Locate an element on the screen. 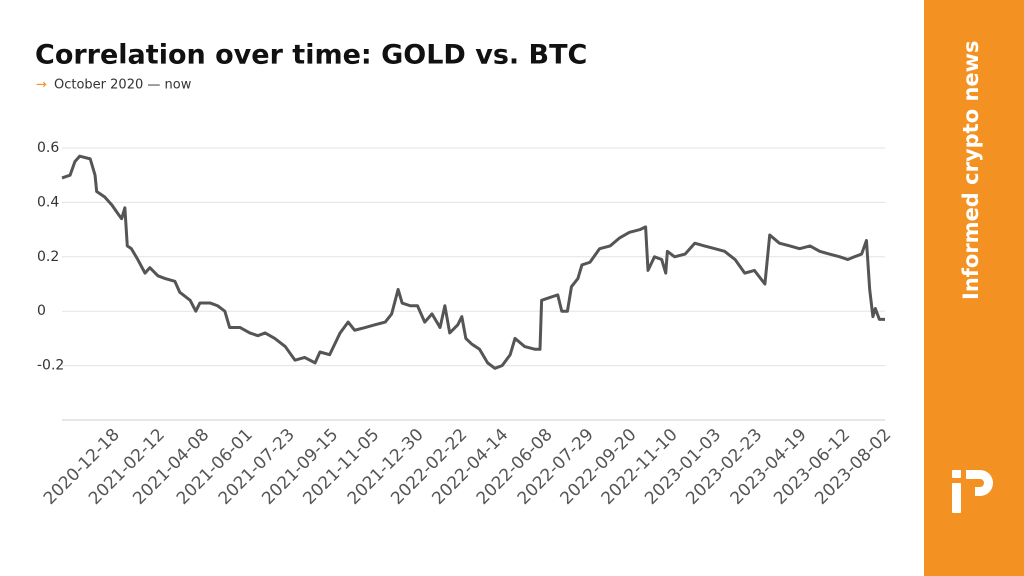  y-tick-label: 0.4 is located at coordinates (48, 202).